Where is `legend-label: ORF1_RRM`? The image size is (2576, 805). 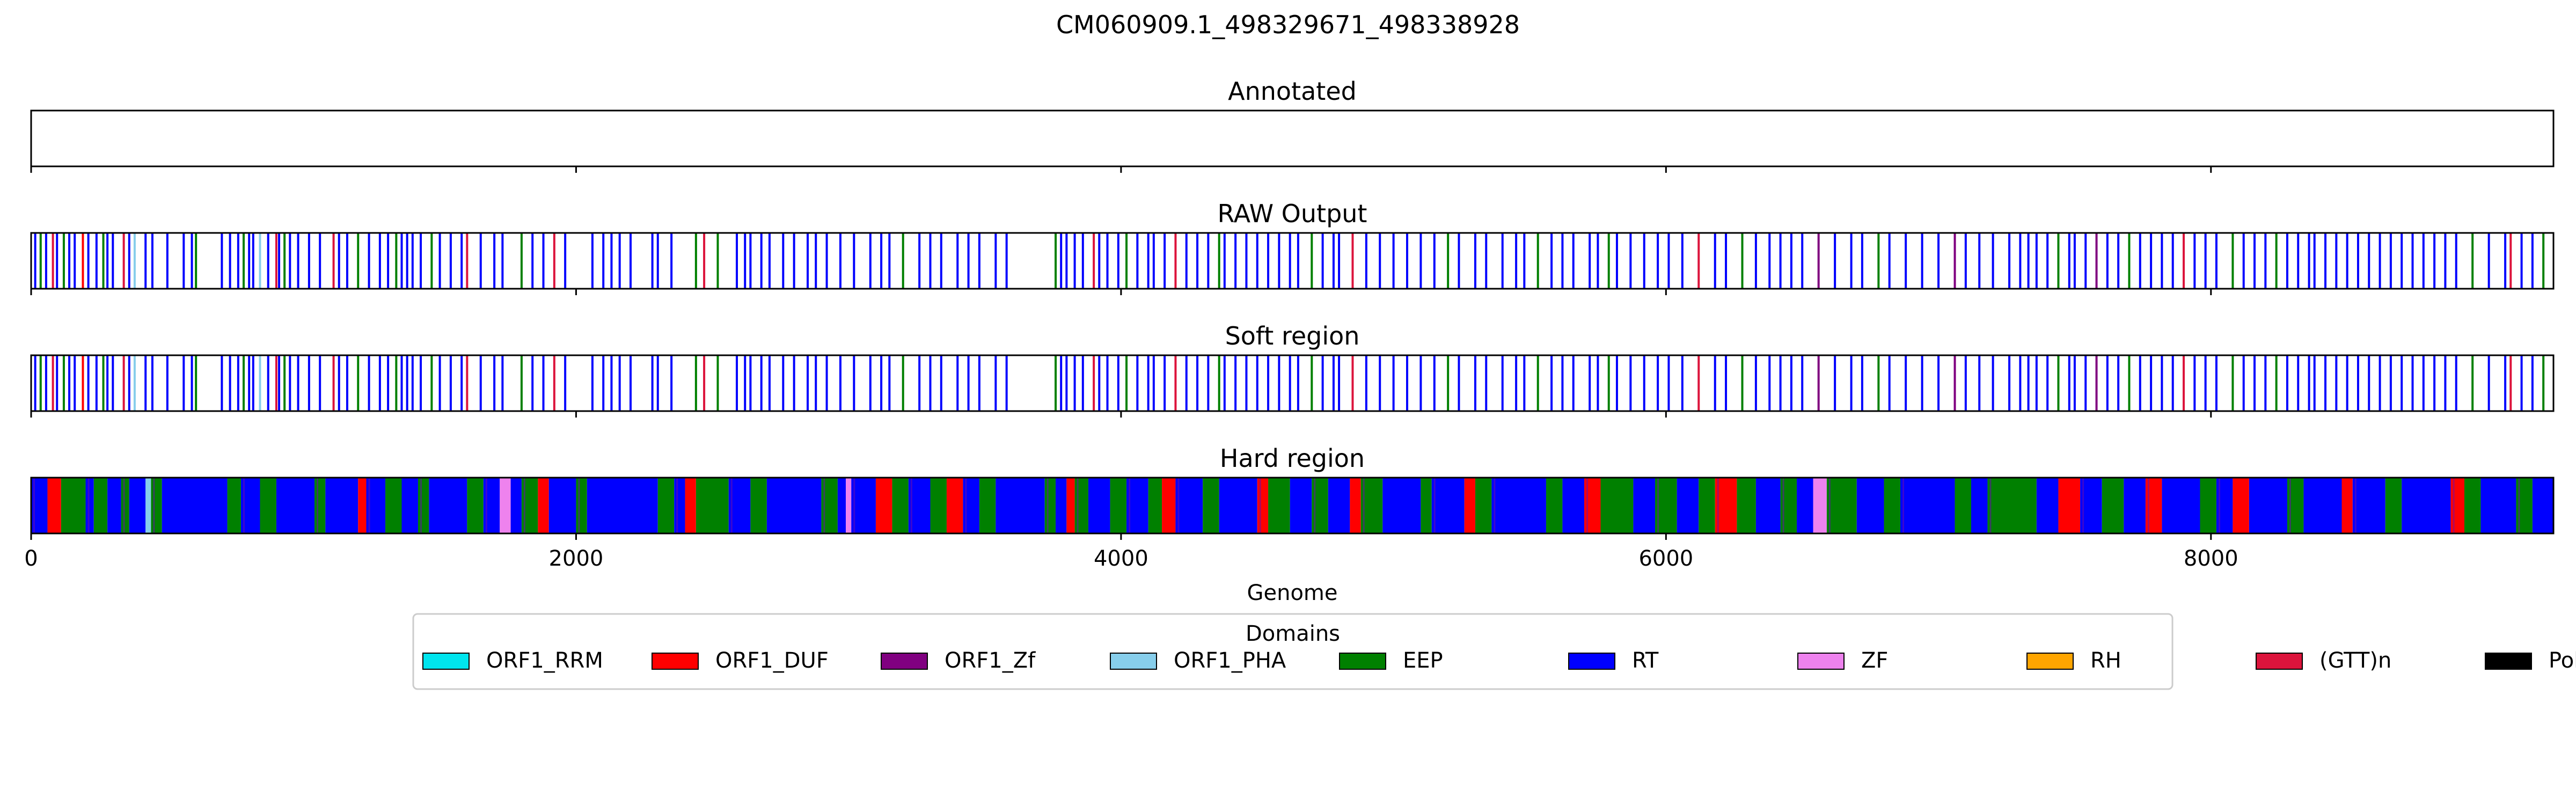 legend-label: ORF1_RRM is located at coordinates (544, 660).